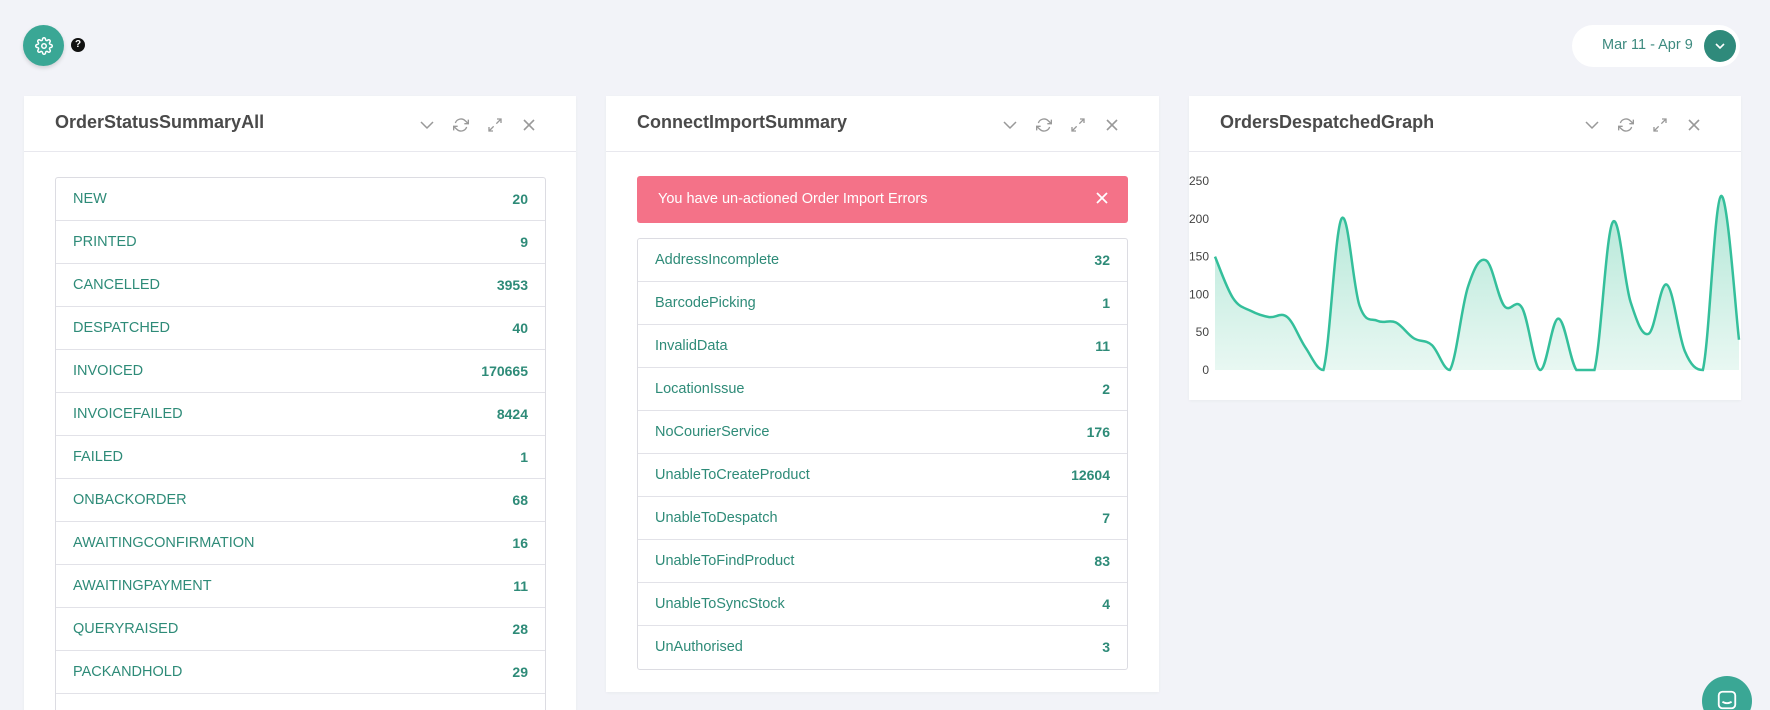 Image resolution: width=1770 pixels, height=710 pixels. What do you see at coordinates (1203, 332) in the screenshot?
I see `y-tick-label: 50` at bounding box center [1203, 332].